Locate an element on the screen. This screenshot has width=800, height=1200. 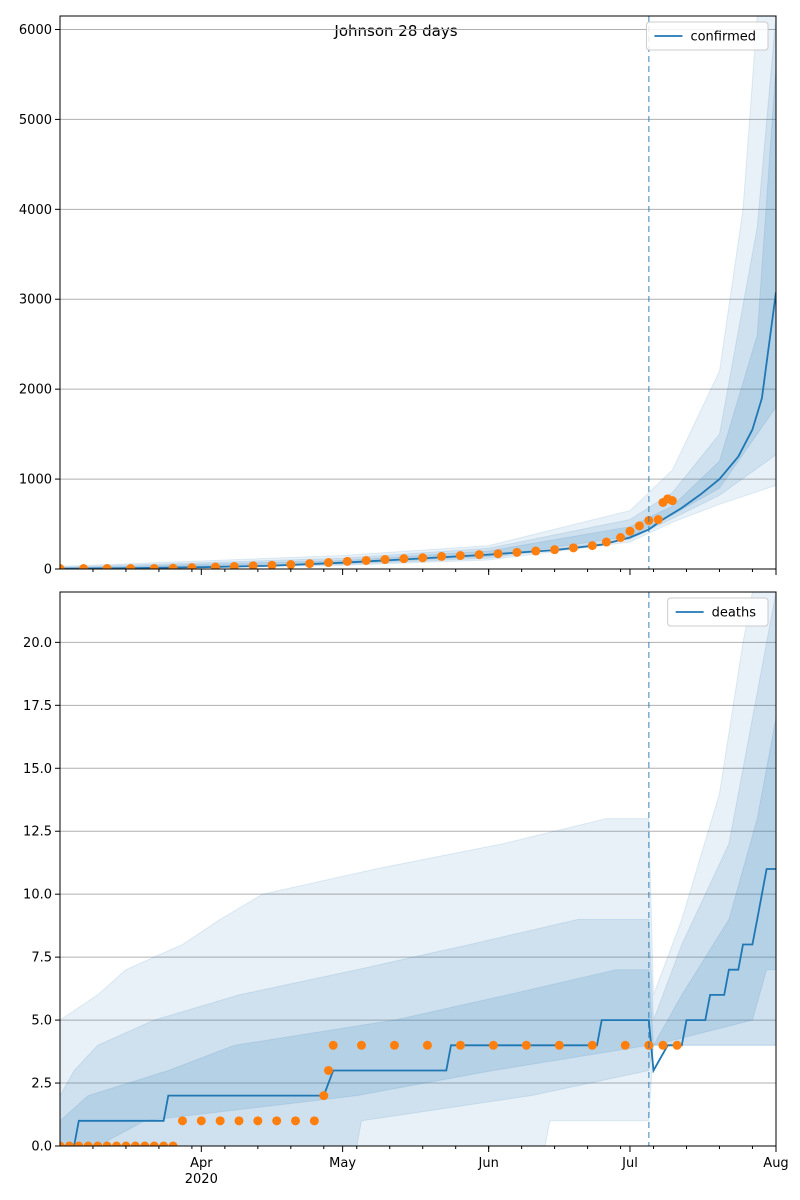
legend-label: confirmed is located at coordinates (723, 37).